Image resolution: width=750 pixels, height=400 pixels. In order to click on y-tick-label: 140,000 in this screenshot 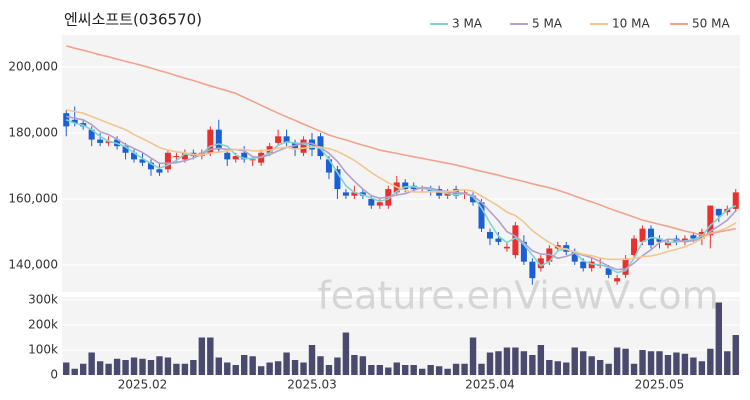, I will do `click(33, 264)`.